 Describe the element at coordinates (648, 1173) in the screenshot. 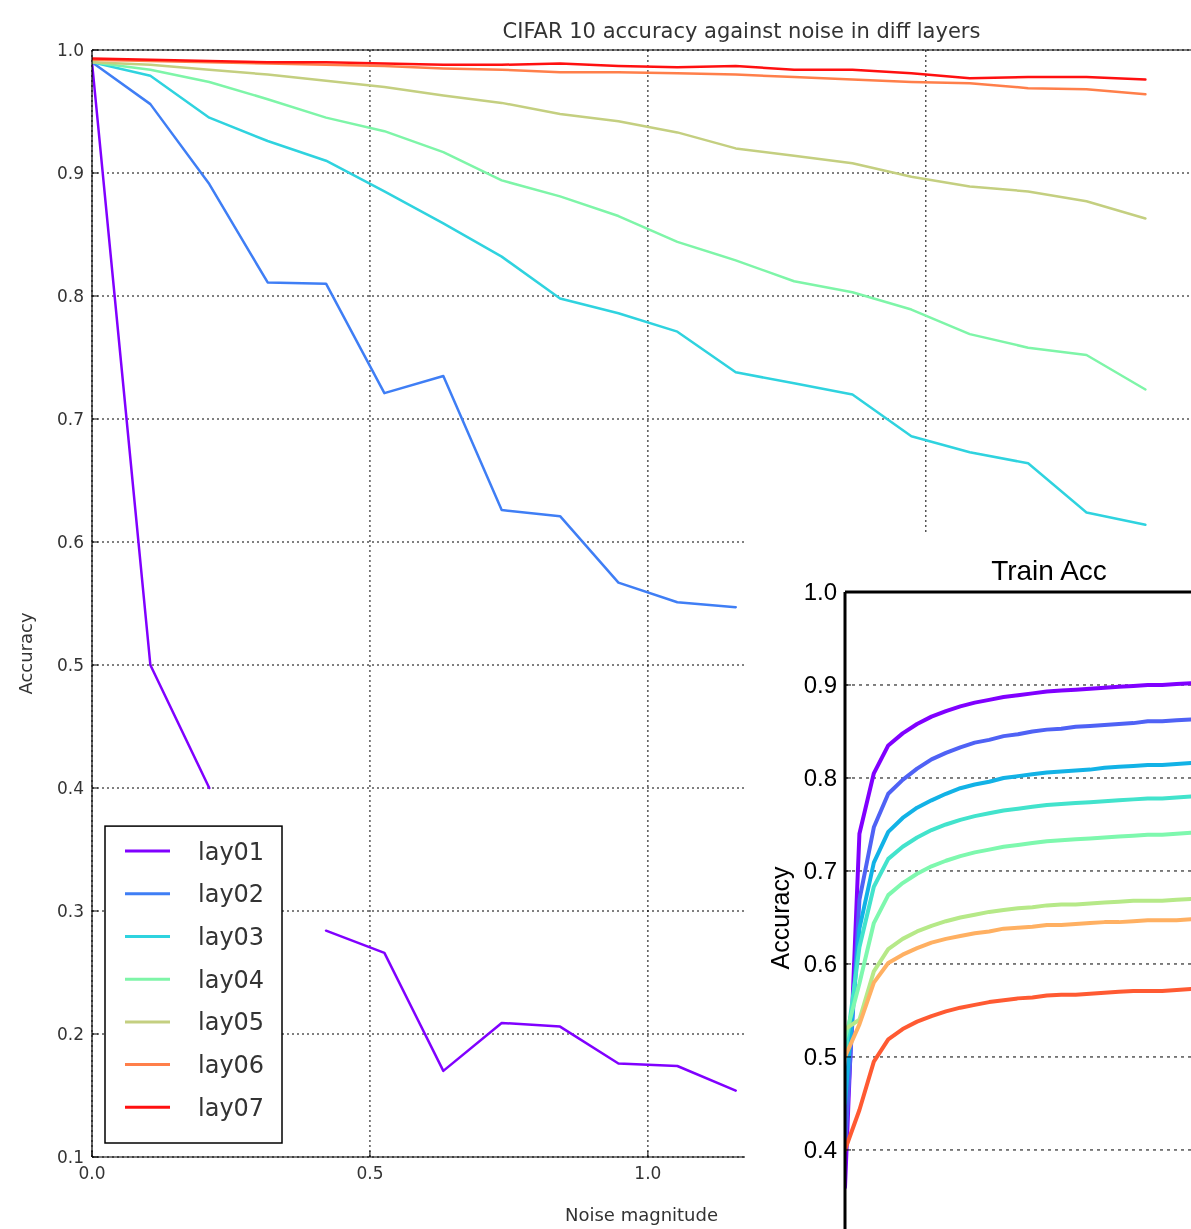

I see `x-tick-label: 1.0` at that location.